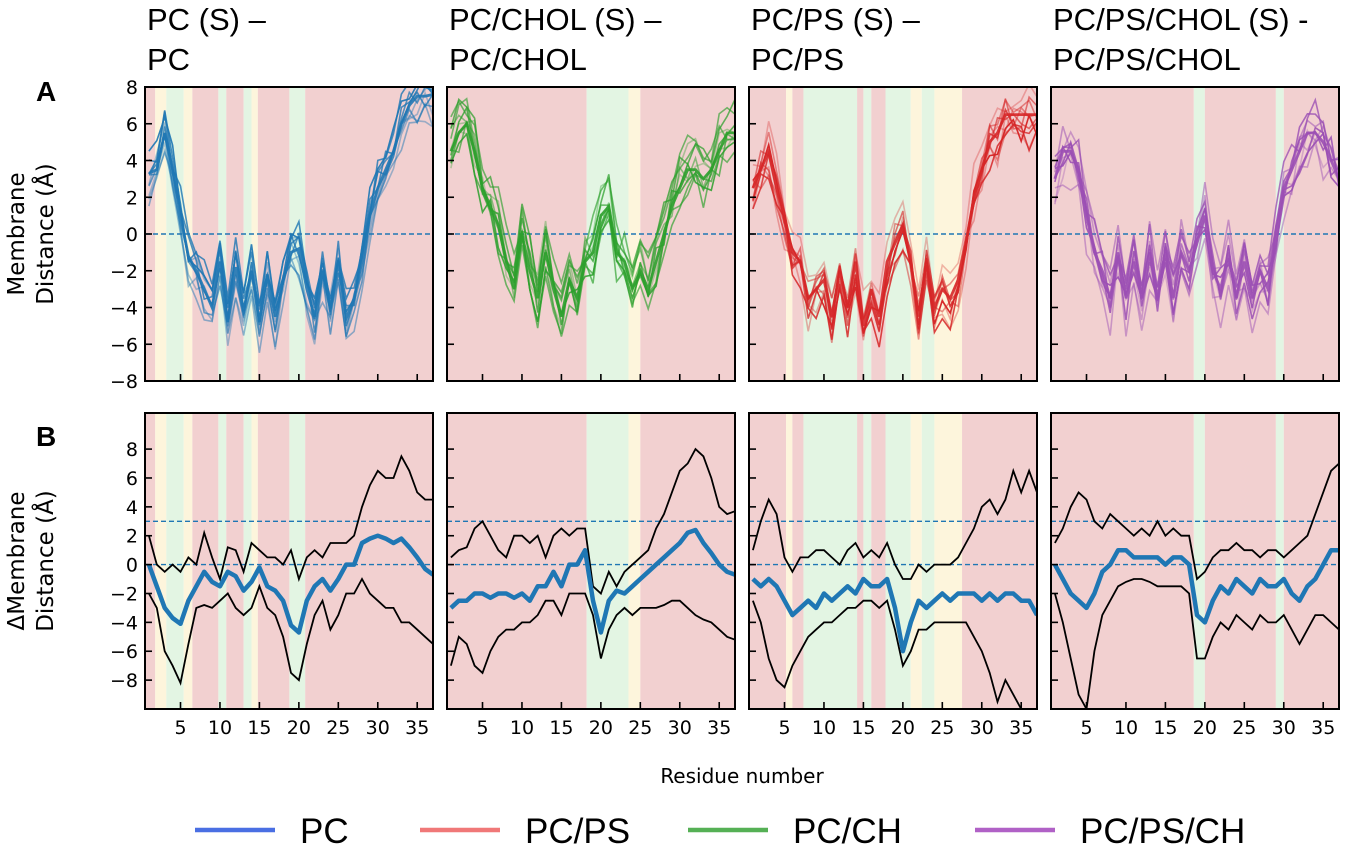 This screenshot has width=1350, height=854. What do you see at coordinates (124, 272) in the screenshot?
I see `y-tick-label: −2` at bounding box center [124, 272].